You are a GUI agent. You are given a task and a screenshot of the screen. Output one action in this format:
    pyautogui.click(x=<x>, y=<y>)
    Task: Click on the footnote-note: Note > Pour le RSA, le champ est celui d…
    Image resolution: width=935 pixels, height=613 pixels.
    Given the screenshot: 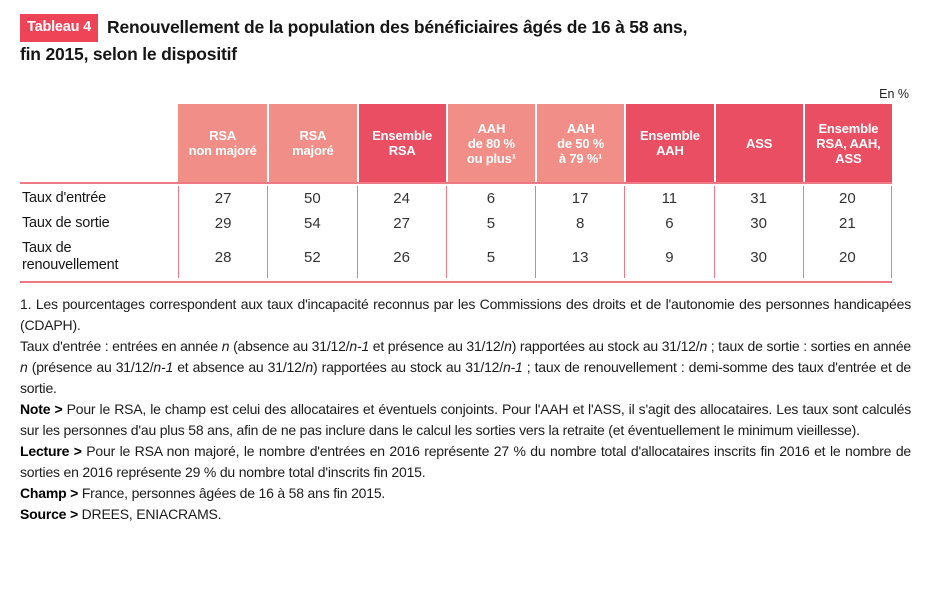 What is the action you would take?
    pyautogui.click(x=465, y=419)
    